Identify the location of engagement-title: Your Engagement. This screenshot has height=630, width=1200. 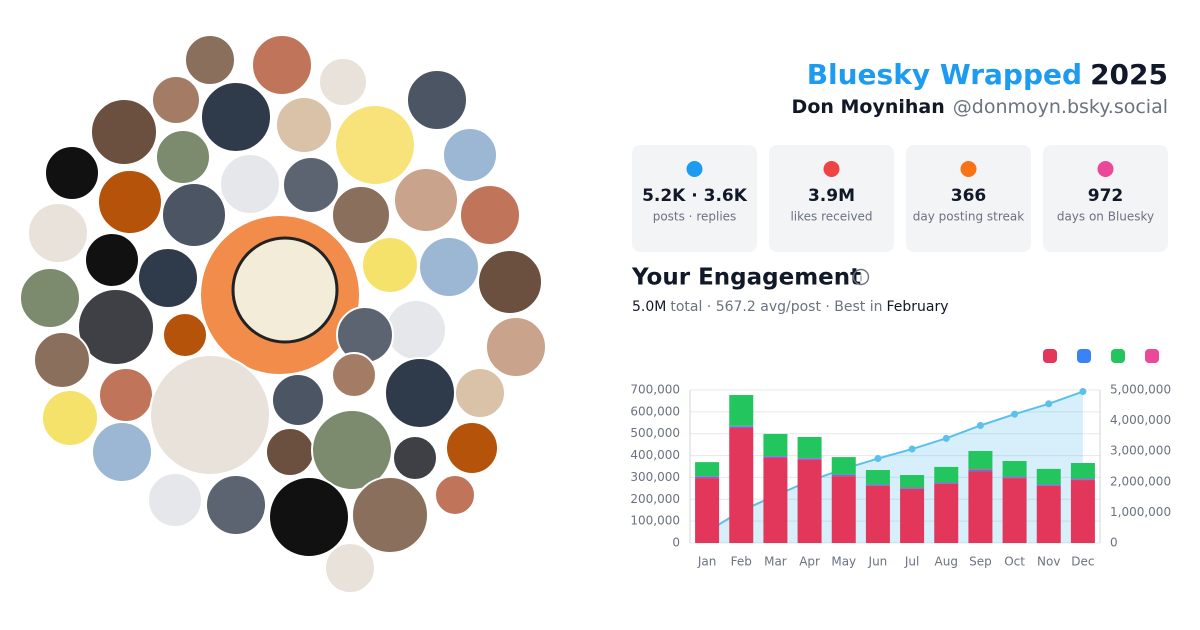
(746, 278).